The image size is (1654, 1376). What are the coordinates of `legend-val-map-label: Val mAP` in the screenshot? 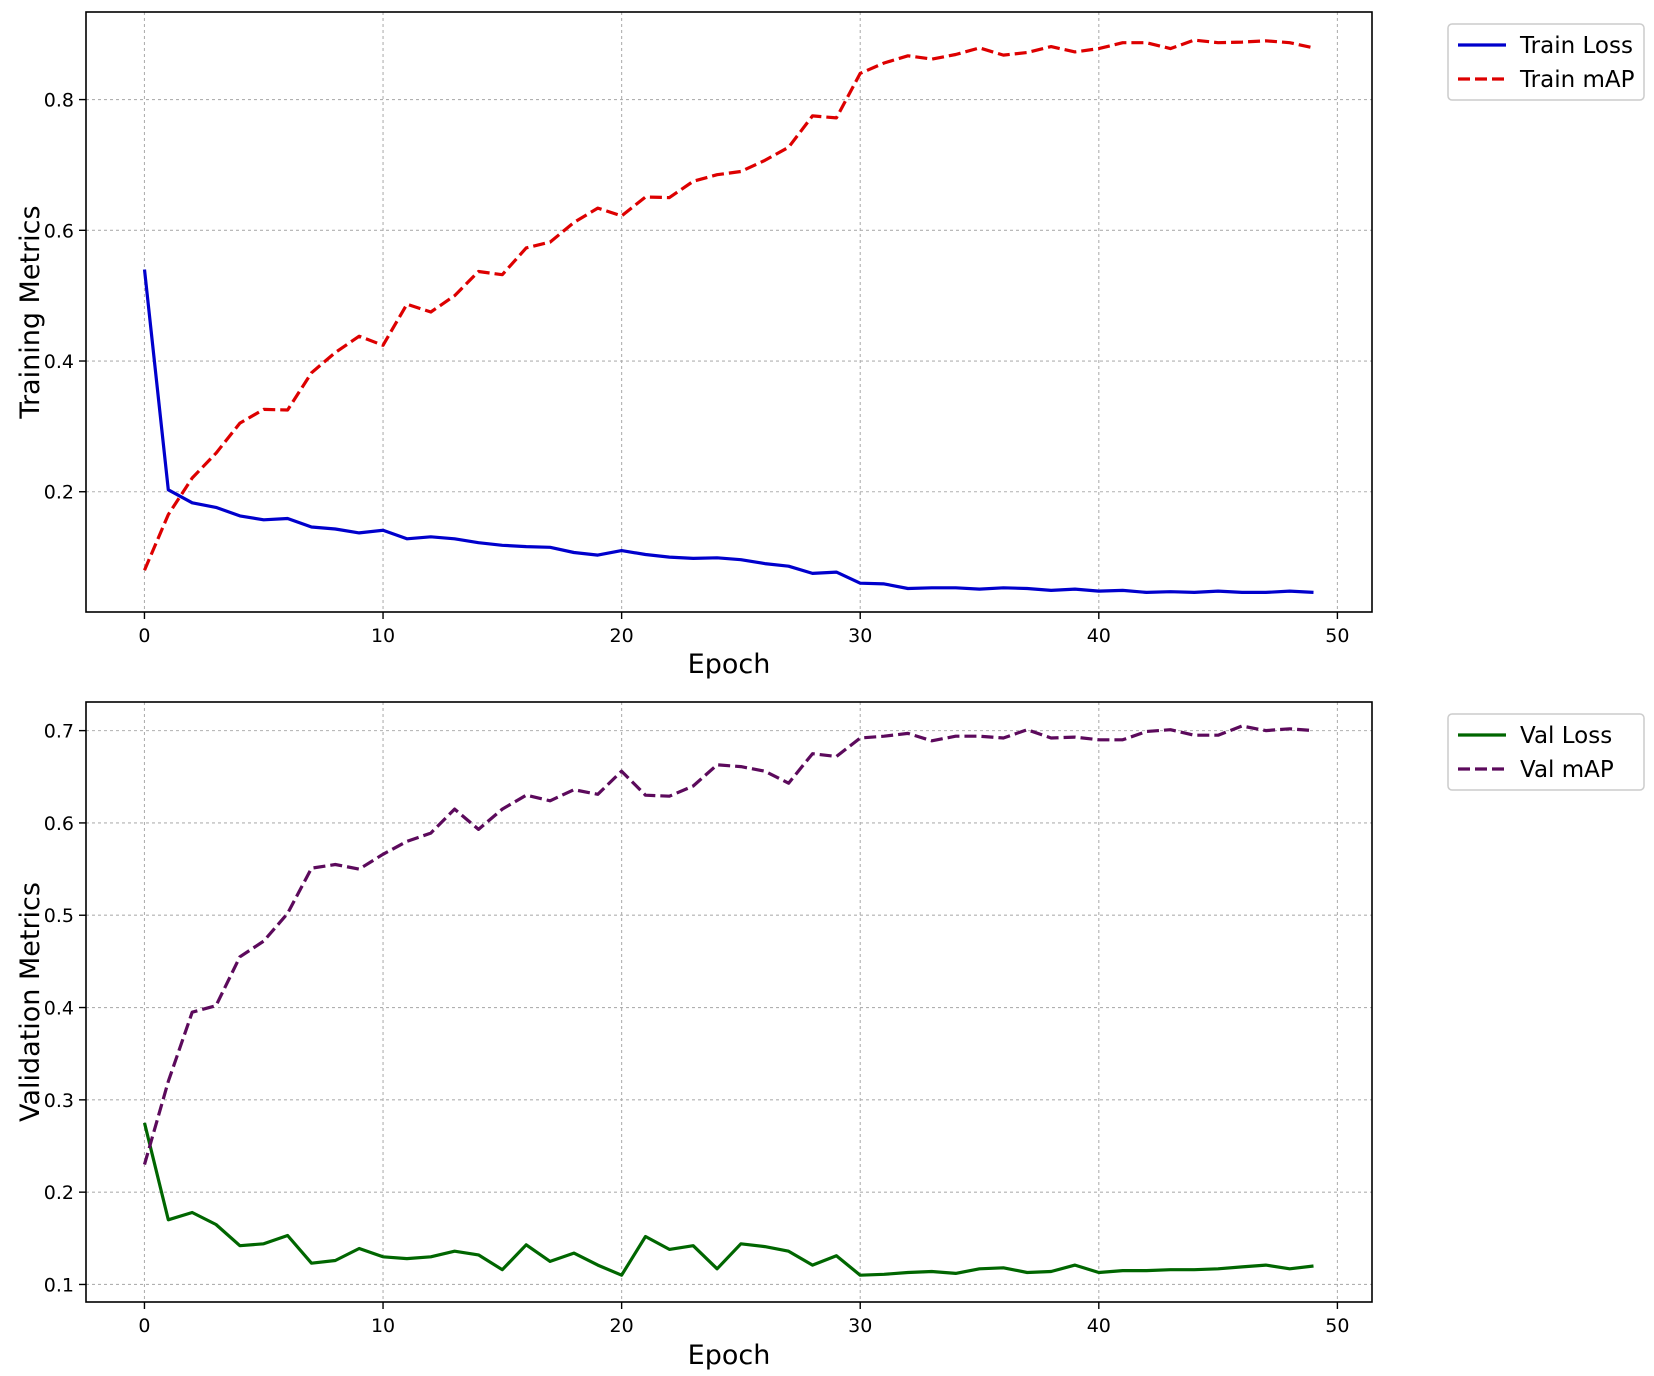 It's located at (1567, 770).